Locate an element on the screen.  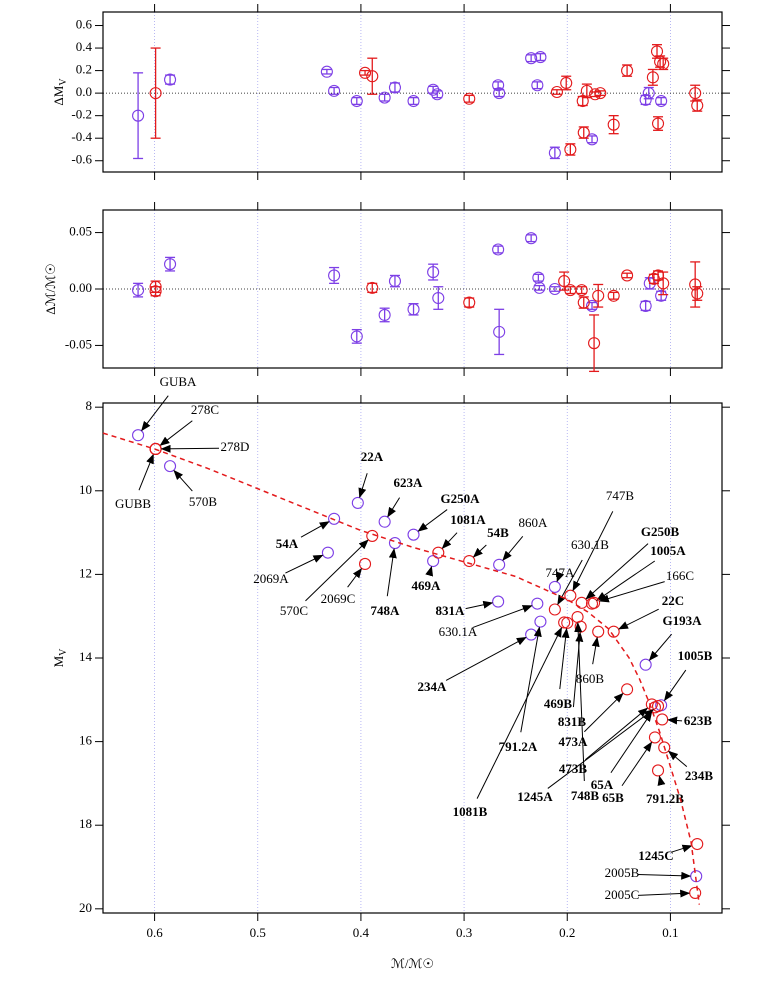
point-label: 473B is located at coordinates (573, 768).